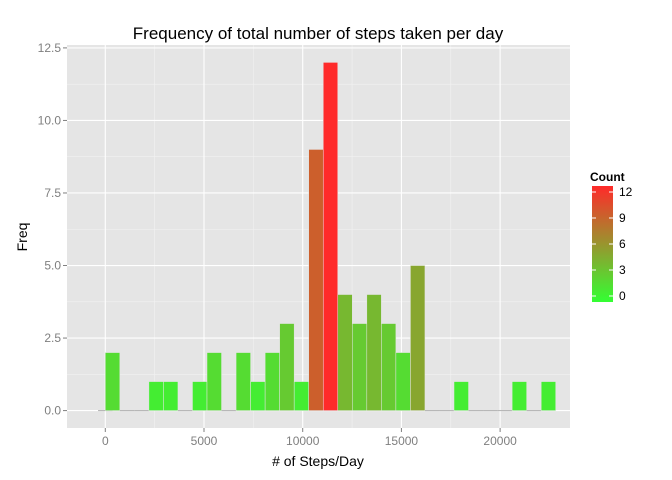  Describe the element at coordinates (52, 266) in the screenshot. I see `y-tick-label: 5.0` at that location.